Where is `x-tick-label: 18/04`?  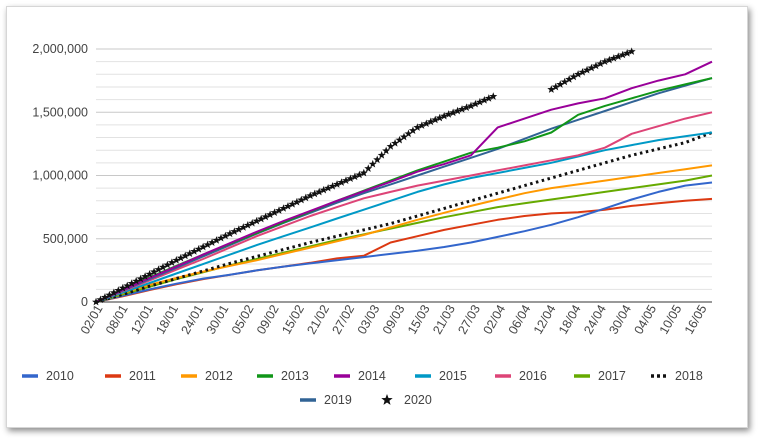 x-tick-label: 18/04 is located at coordinates (570, 319).